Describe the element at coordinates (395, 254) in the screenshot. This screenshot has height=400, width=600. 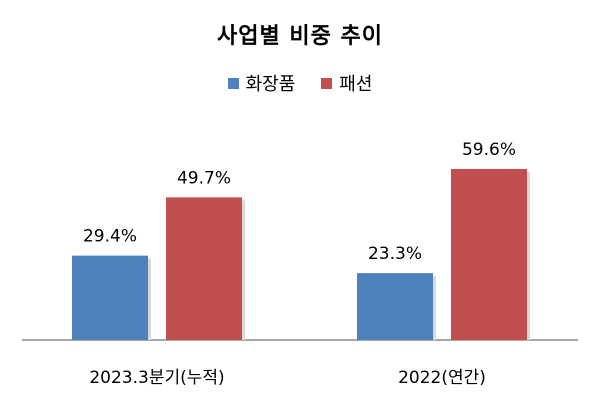
I see `data-label: 23.3%` at that location.